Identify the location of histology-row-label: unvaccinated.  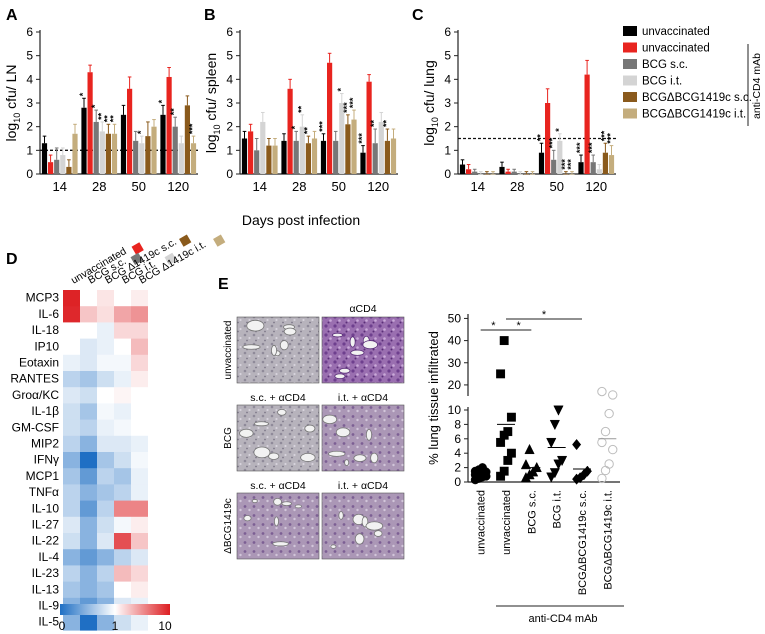
(228, 350).